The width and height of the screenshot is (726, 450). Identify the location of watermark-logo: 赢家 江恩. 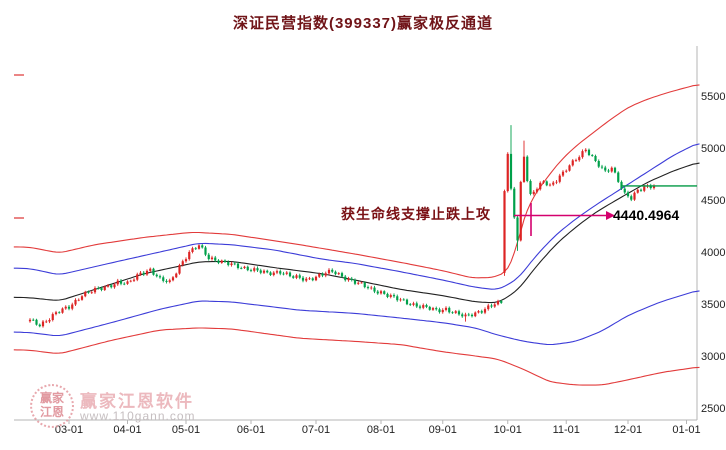
(52, 406).